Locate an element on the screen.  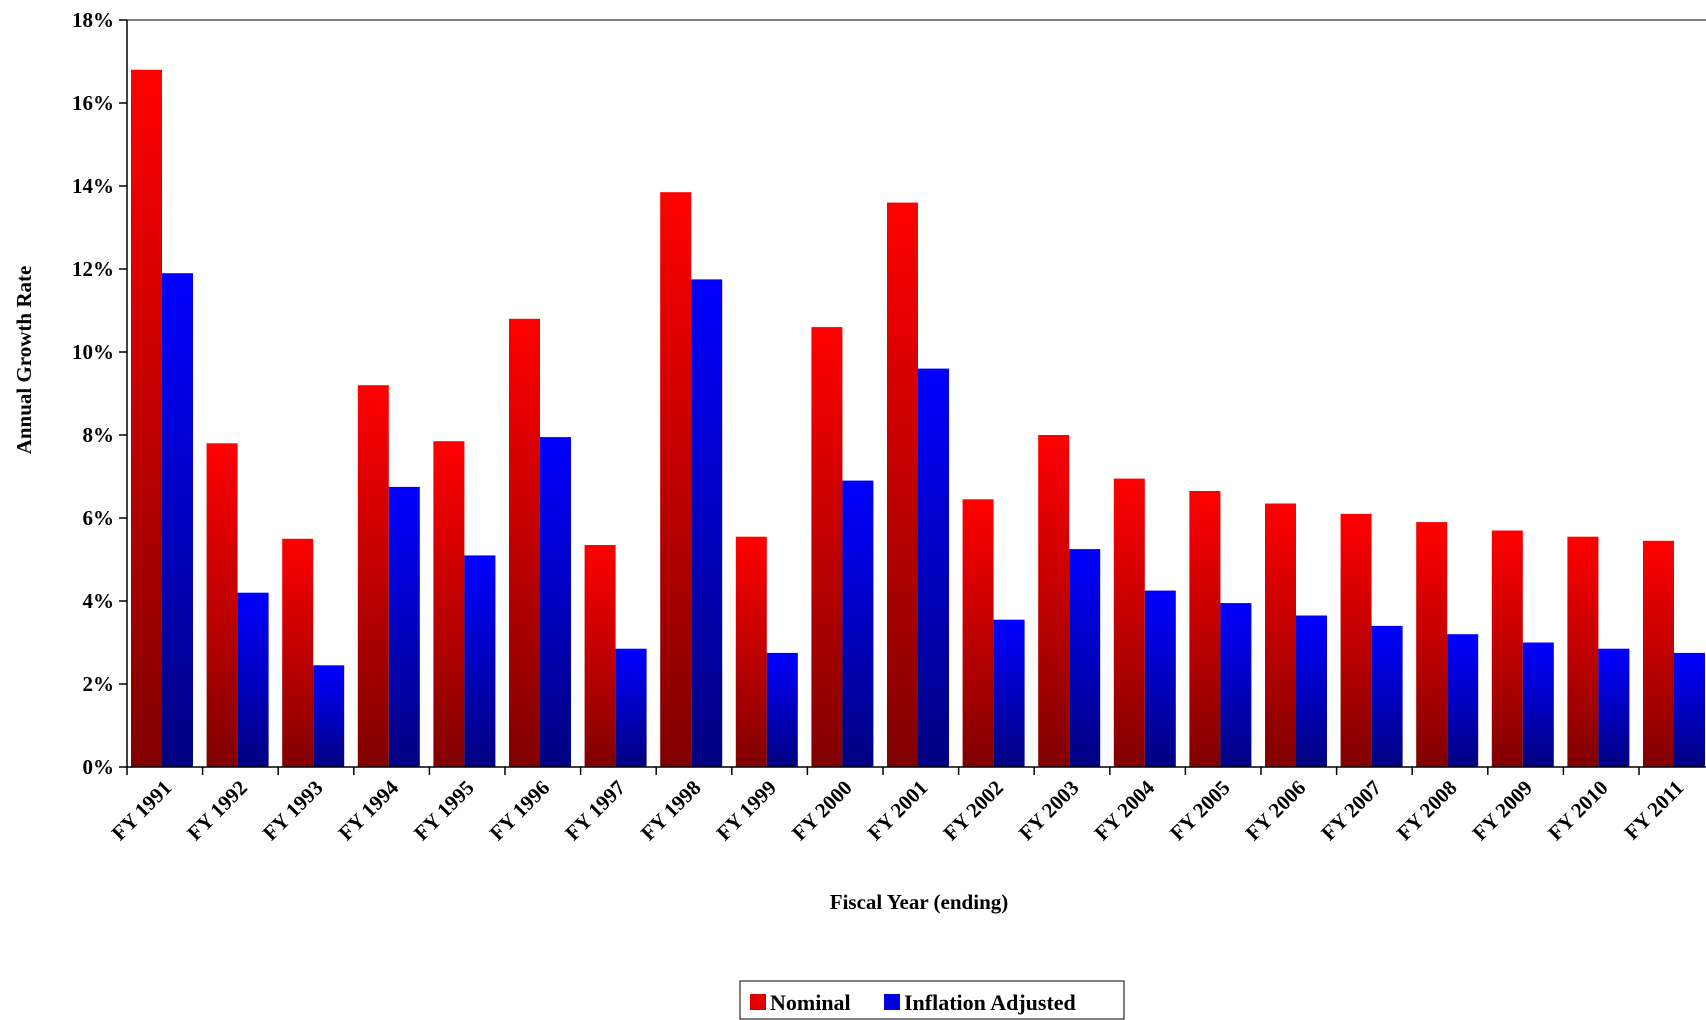
x-tick-label: FY 2008 is located at coordinates (1427, 811).